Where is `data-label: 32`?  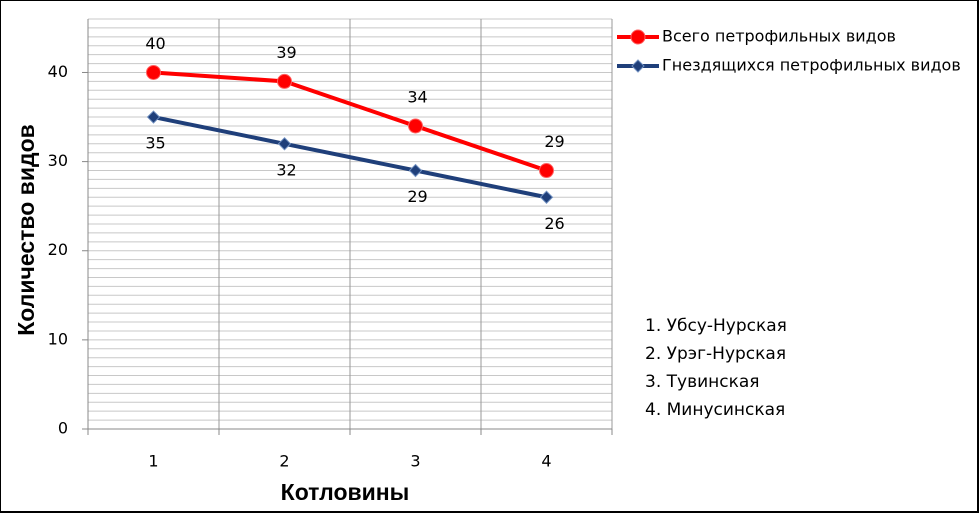
data-label: 32 is located at coordinates (286, 169).